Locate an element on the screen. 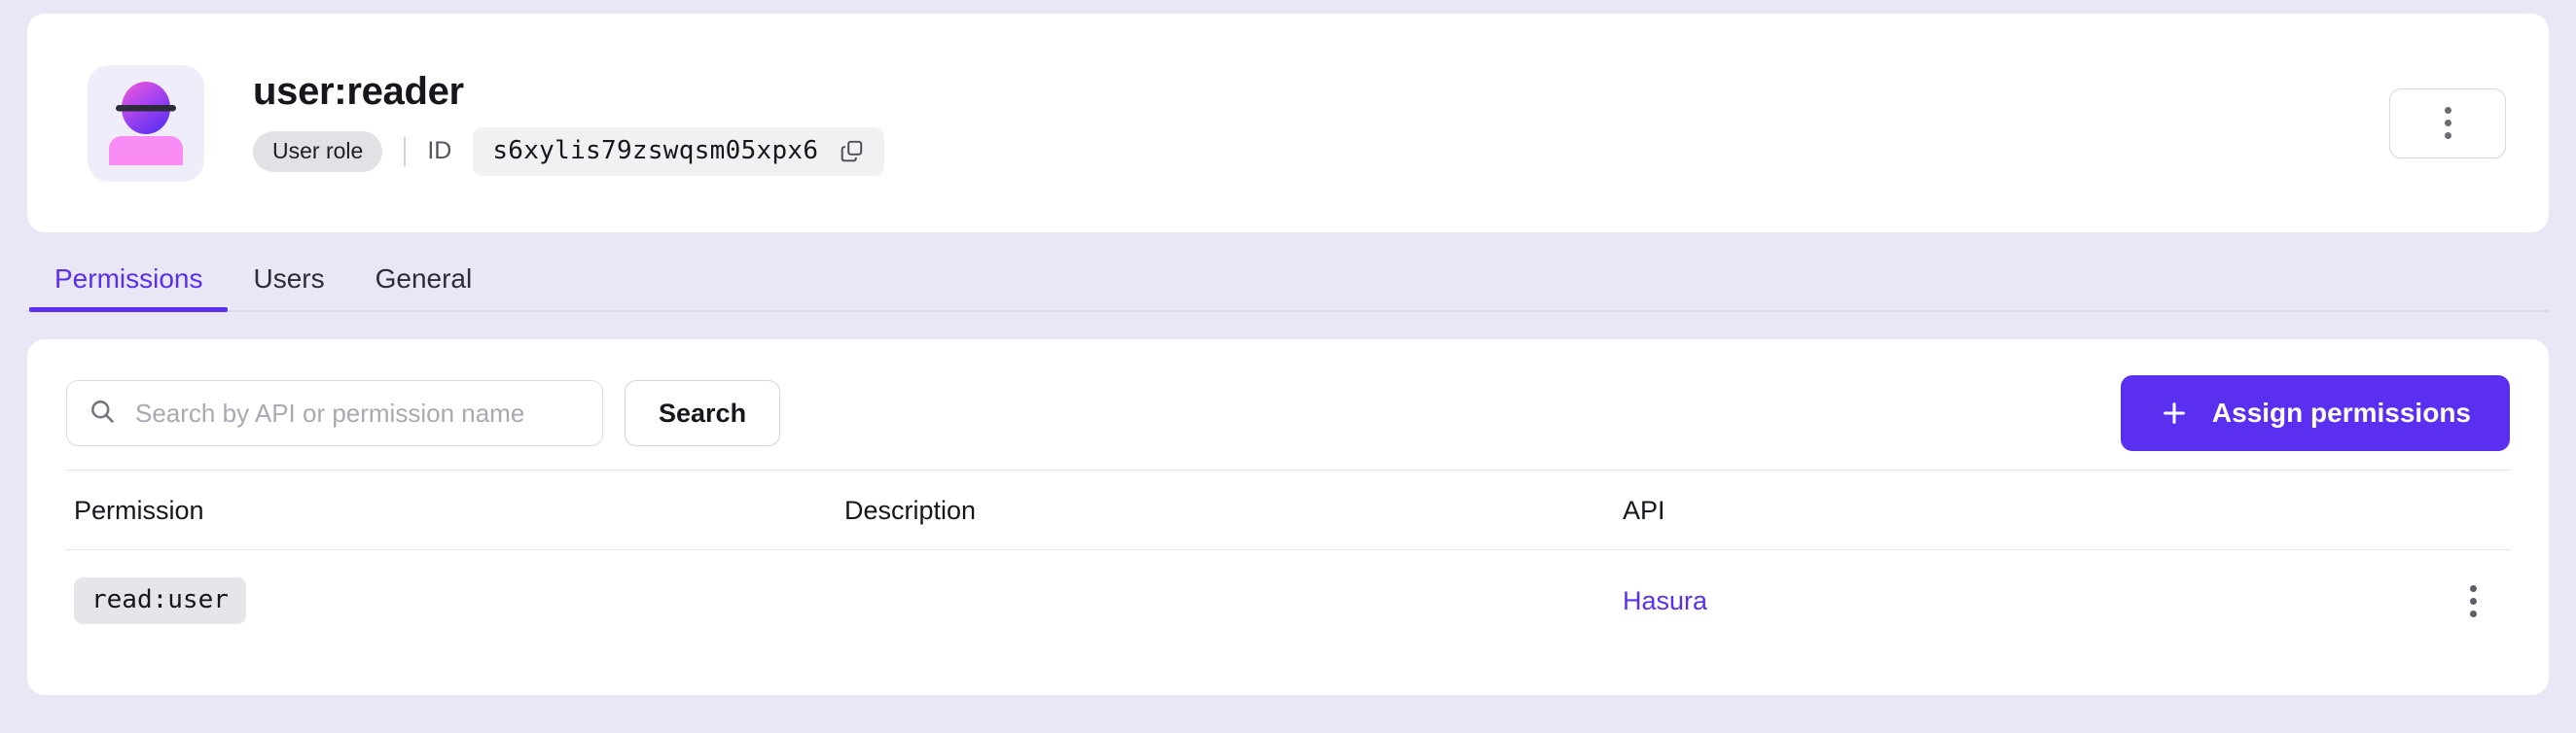 This screenshot has width=2576, height=733. row-overflow-menu-button is located at coordinates (2473, 601).